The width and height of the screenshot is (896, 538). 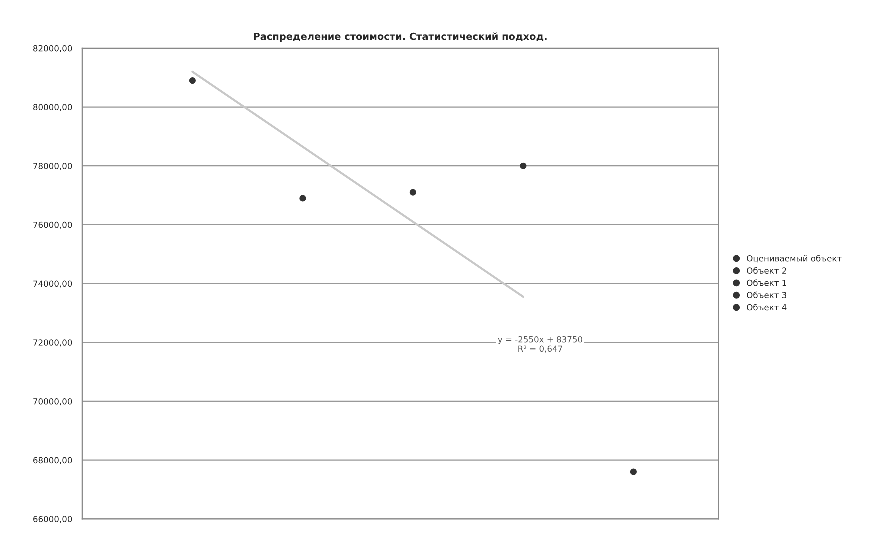 What do you see at coordinates (53, 284) in the screenshot?
I see `y-tick-label: 74000,00` at bounding box center [53, 284].